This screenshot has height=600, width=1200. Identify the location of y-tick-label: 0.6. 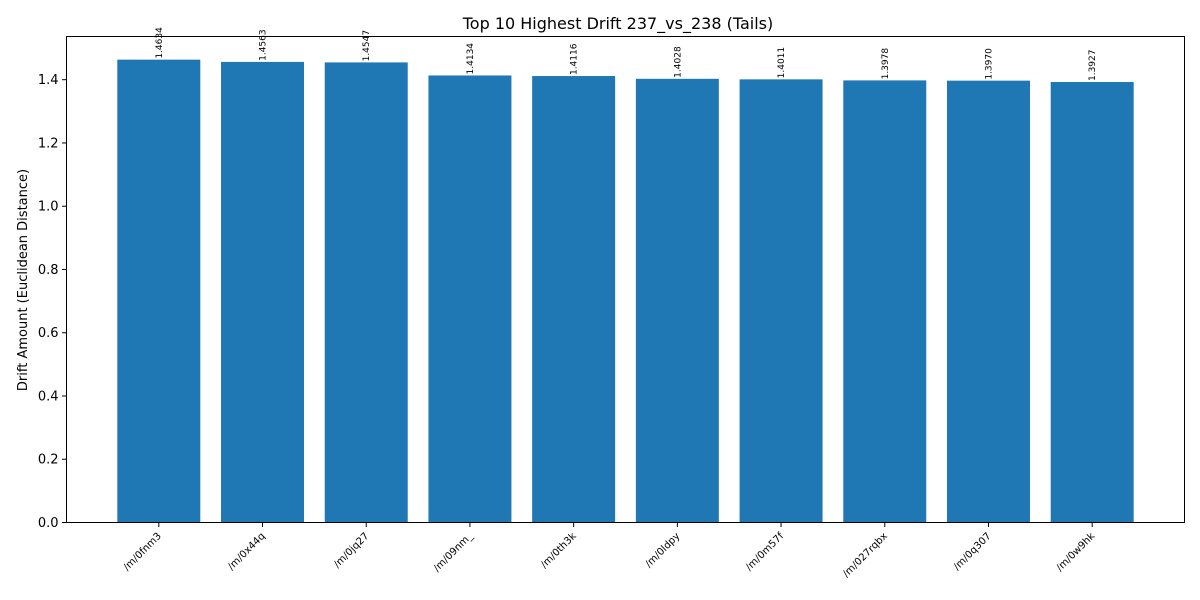
(48, 333).